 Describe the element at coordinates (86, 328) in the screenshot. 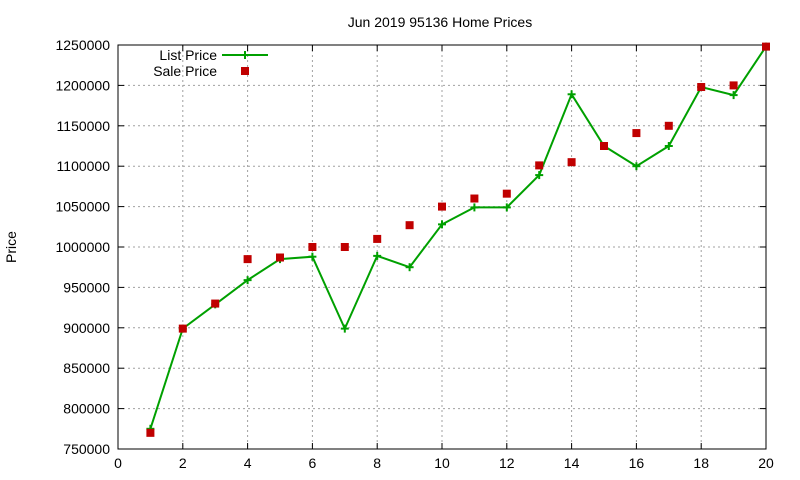

I see `y-tick-label: 900000` at that location.